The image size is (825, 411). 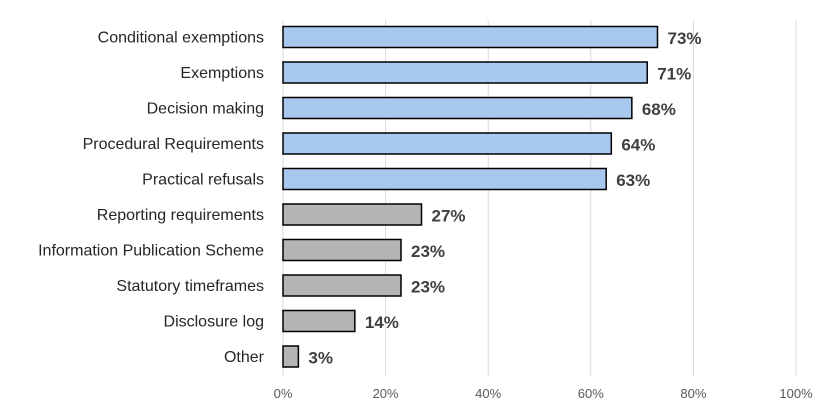 I want to click on data-label: 63%, so click(x=633, y=180).